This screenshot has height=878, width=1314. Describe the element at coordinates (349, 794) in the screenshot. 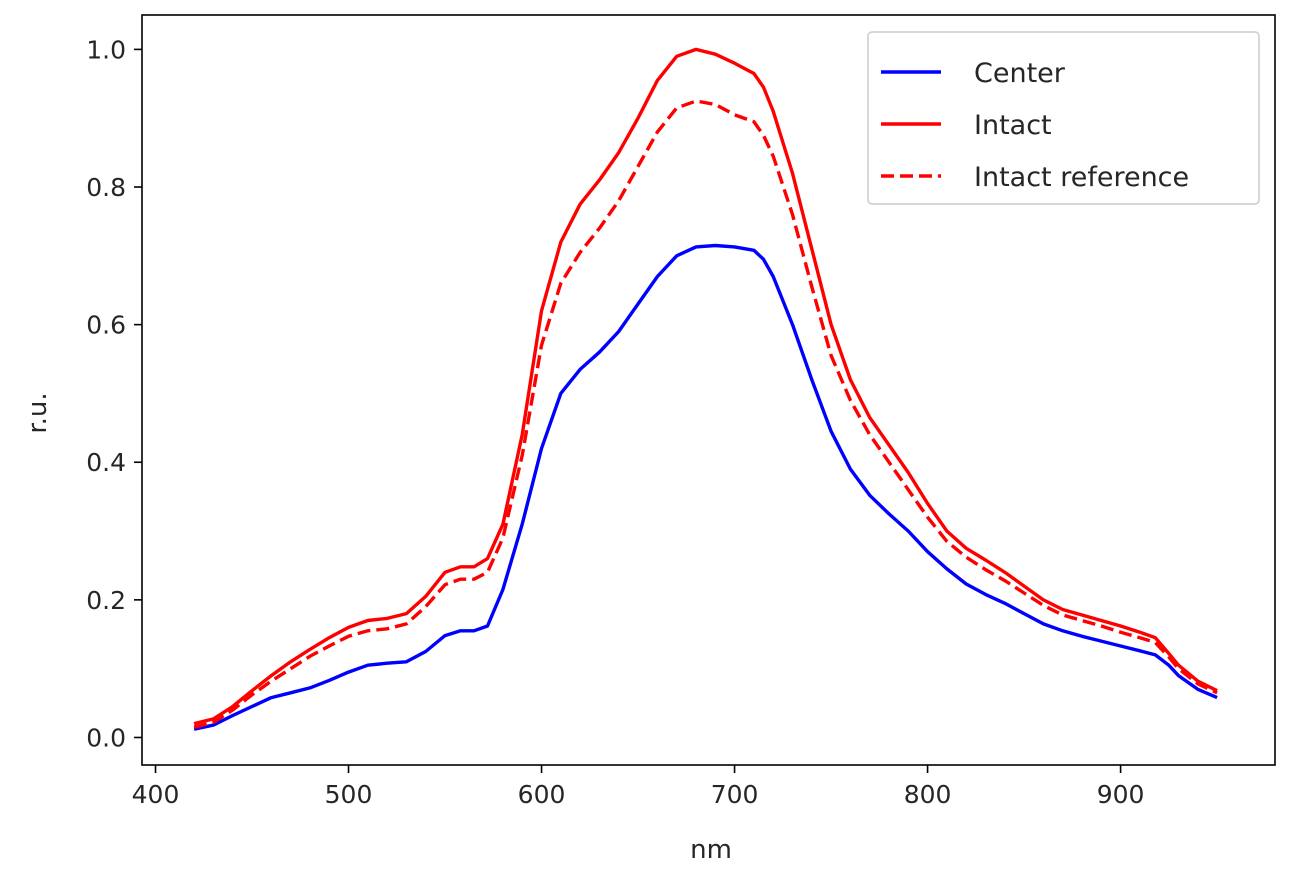

I see `x-tick-label: 500` at that location.